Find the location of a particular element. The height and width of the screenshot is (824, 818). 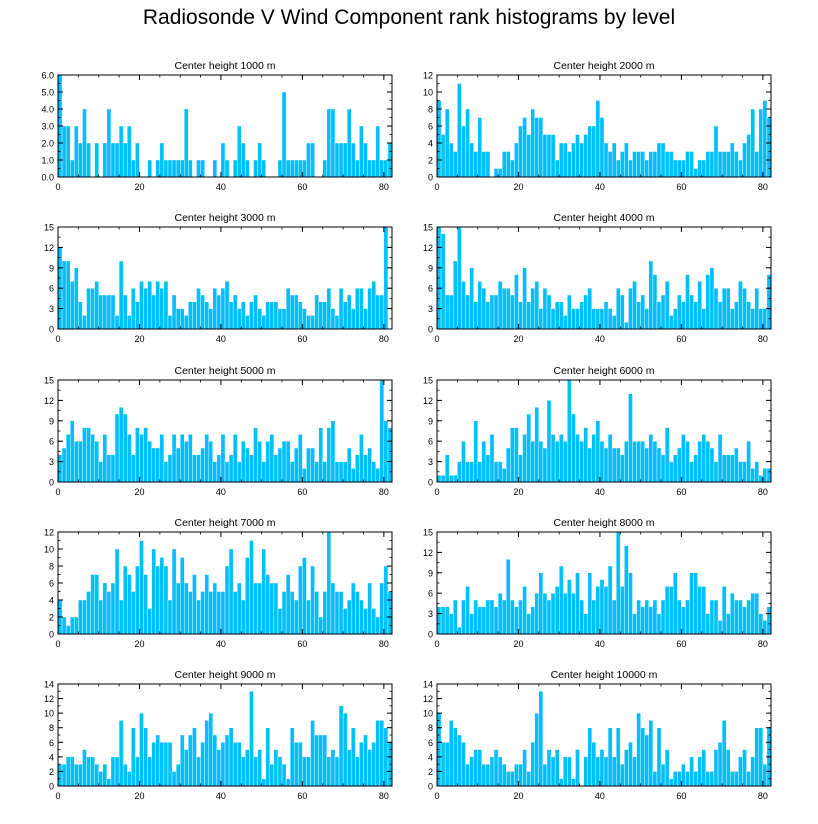

histogram-panel-5: Center height 5000 m 0 3 6 9 12 15 0 20 40 60 80 is located at coordinates (218, 431).